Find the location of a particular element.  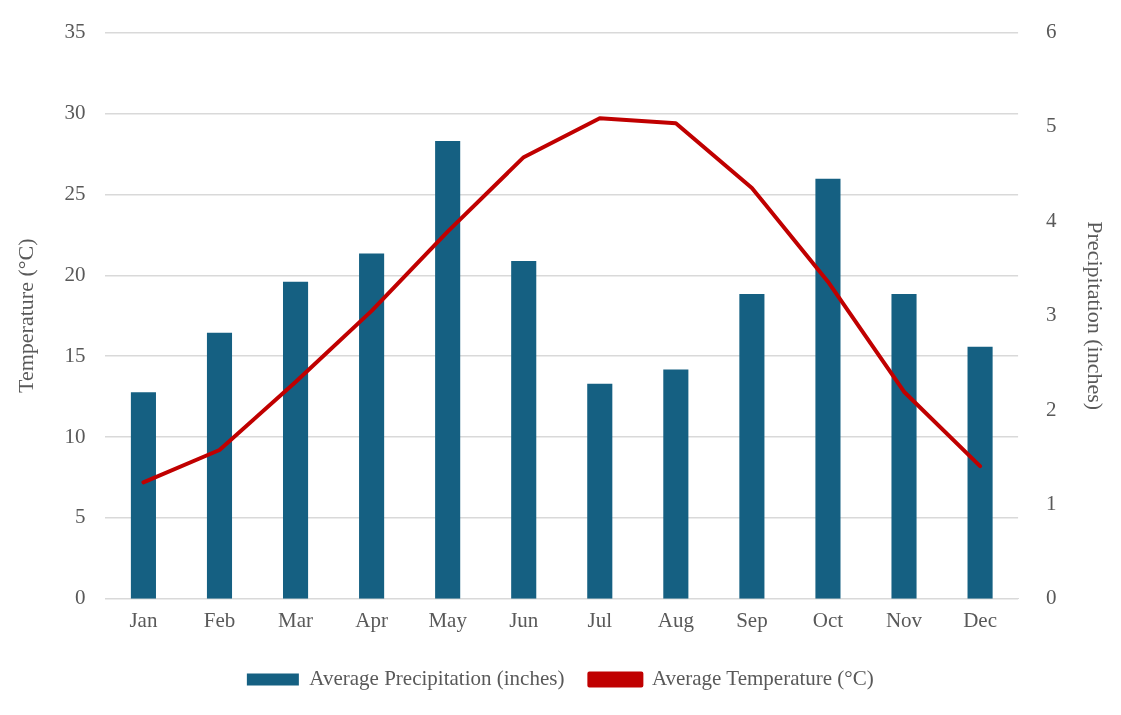

y-tick-label: 5 is located at coordinates (80, 516).